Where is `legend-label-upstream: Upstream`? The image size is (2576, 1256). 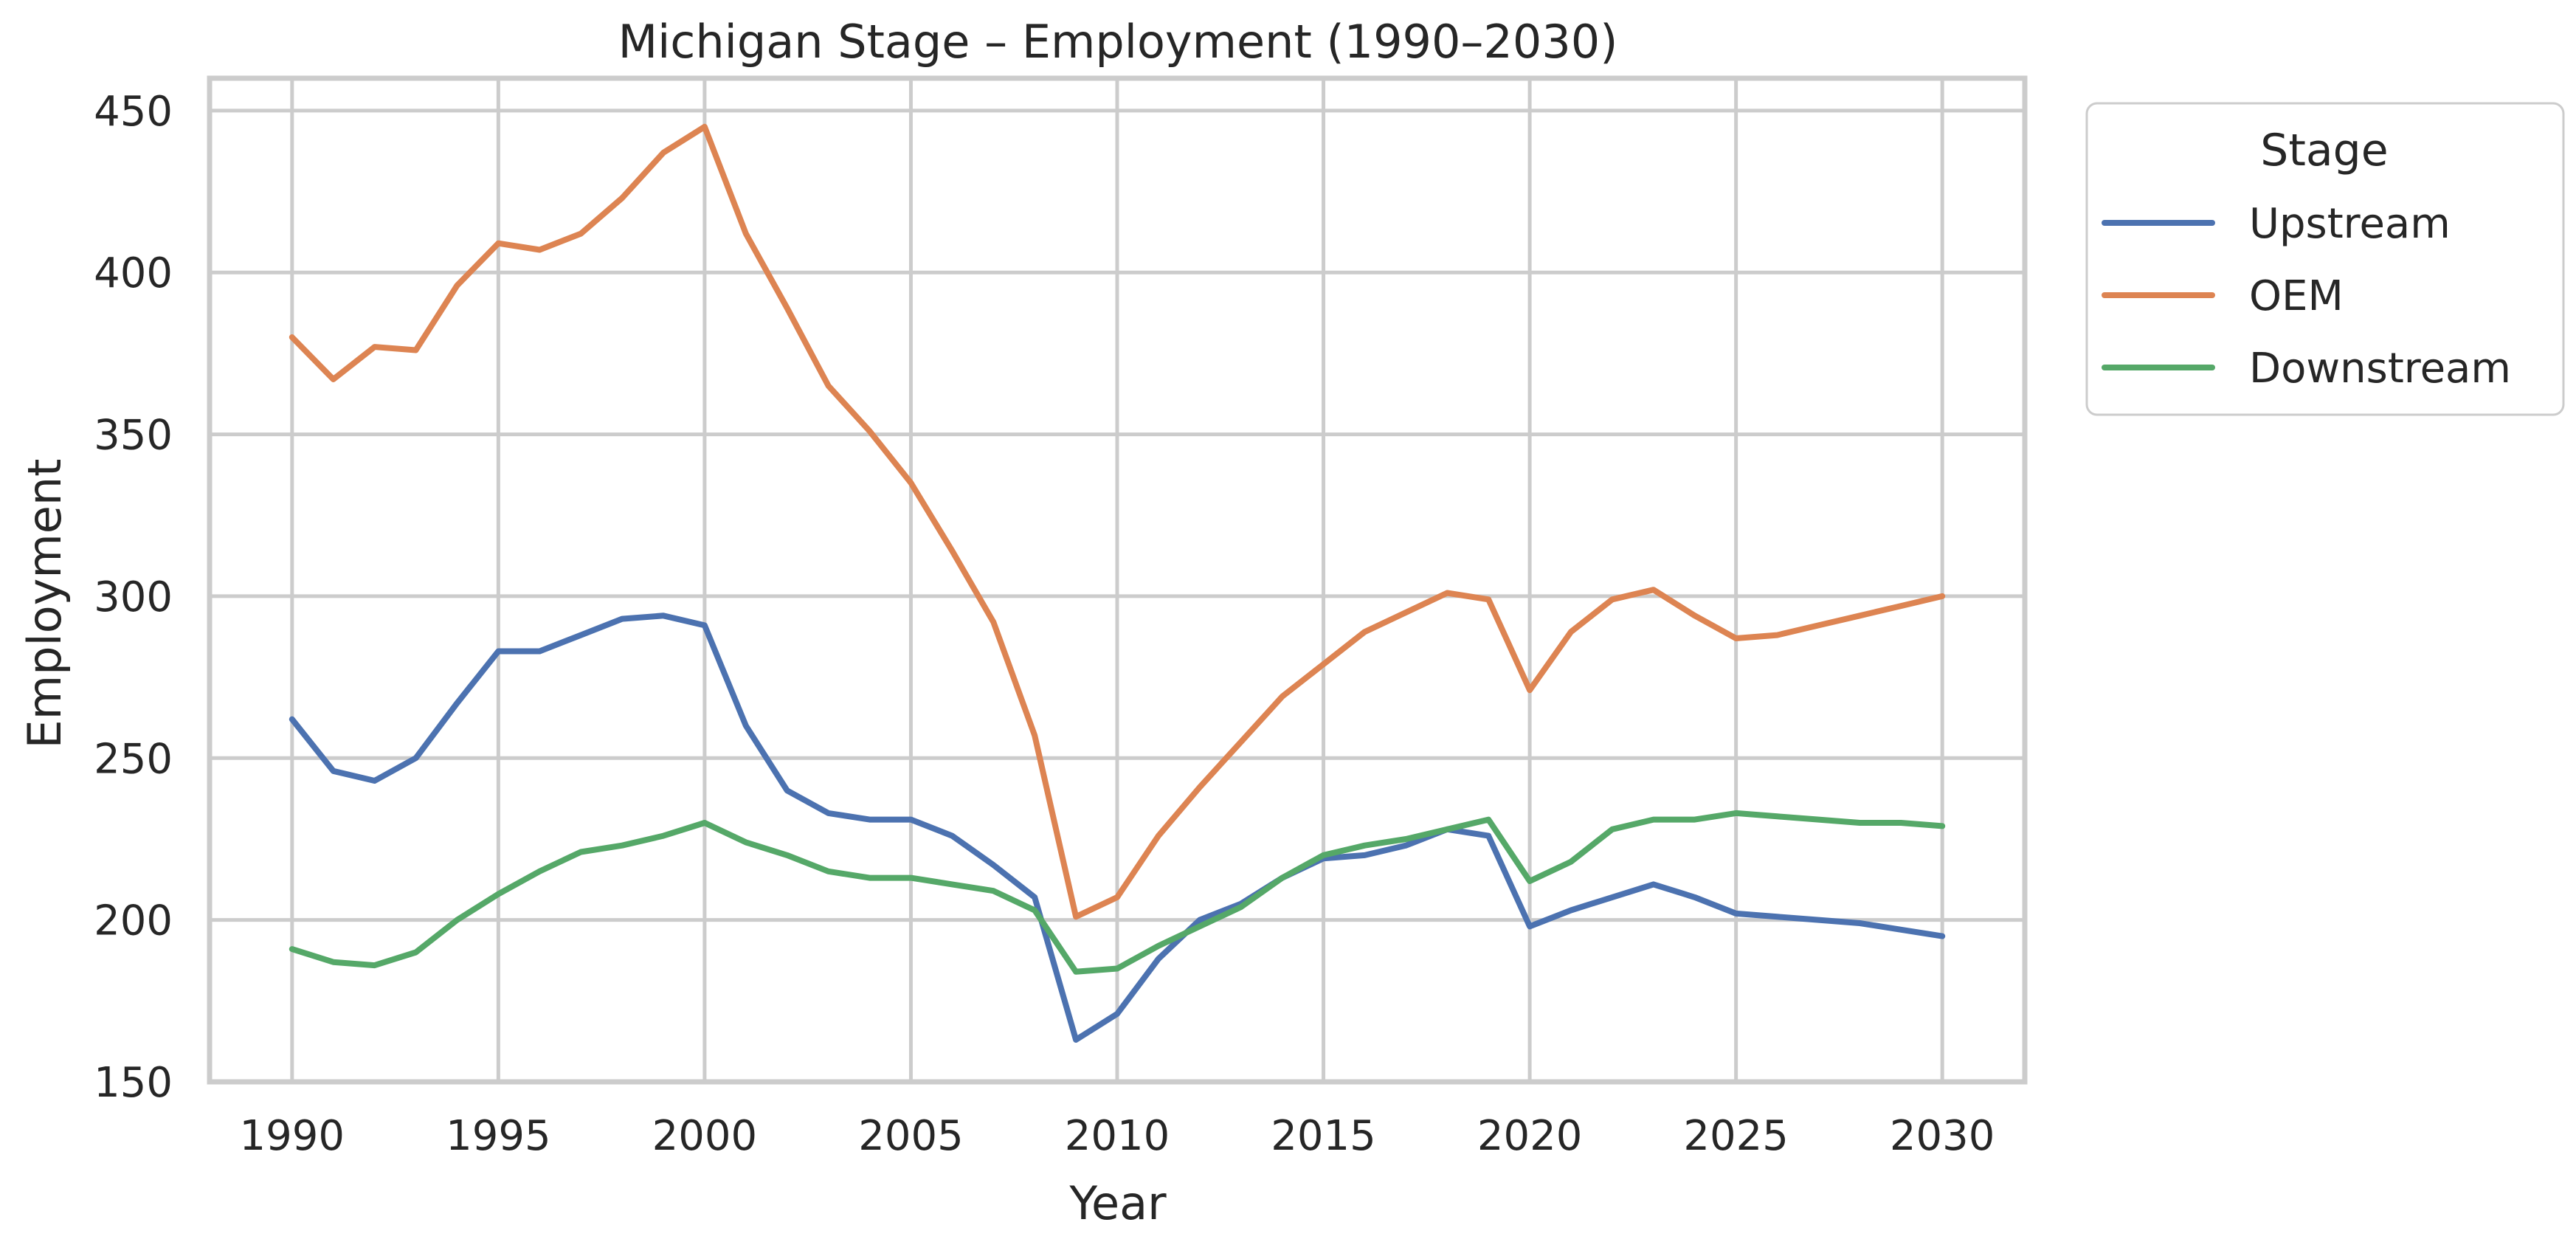
legend-label-upstream: Upstream is located at coordinates (2350, 224).